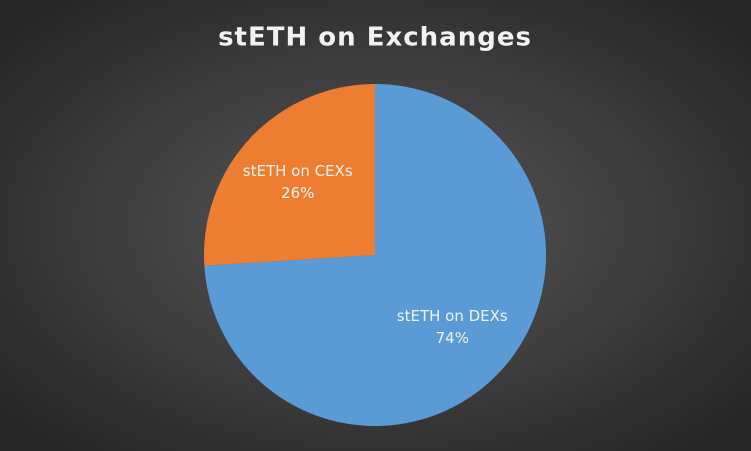 Image resolution: width=751 pixels, height=451 pixels. I want to click on slice-value-label: 74%, so click(452, 338).